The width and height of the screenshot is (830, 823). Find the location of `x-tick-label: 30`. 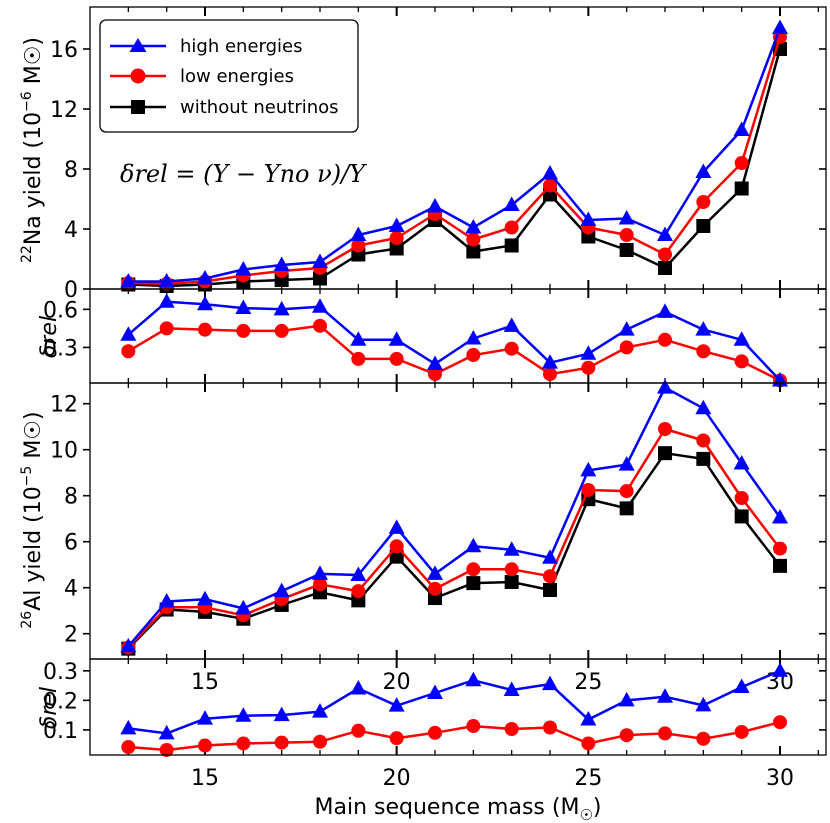

x-tick-label: 30 is located at coordinates (780, 778).